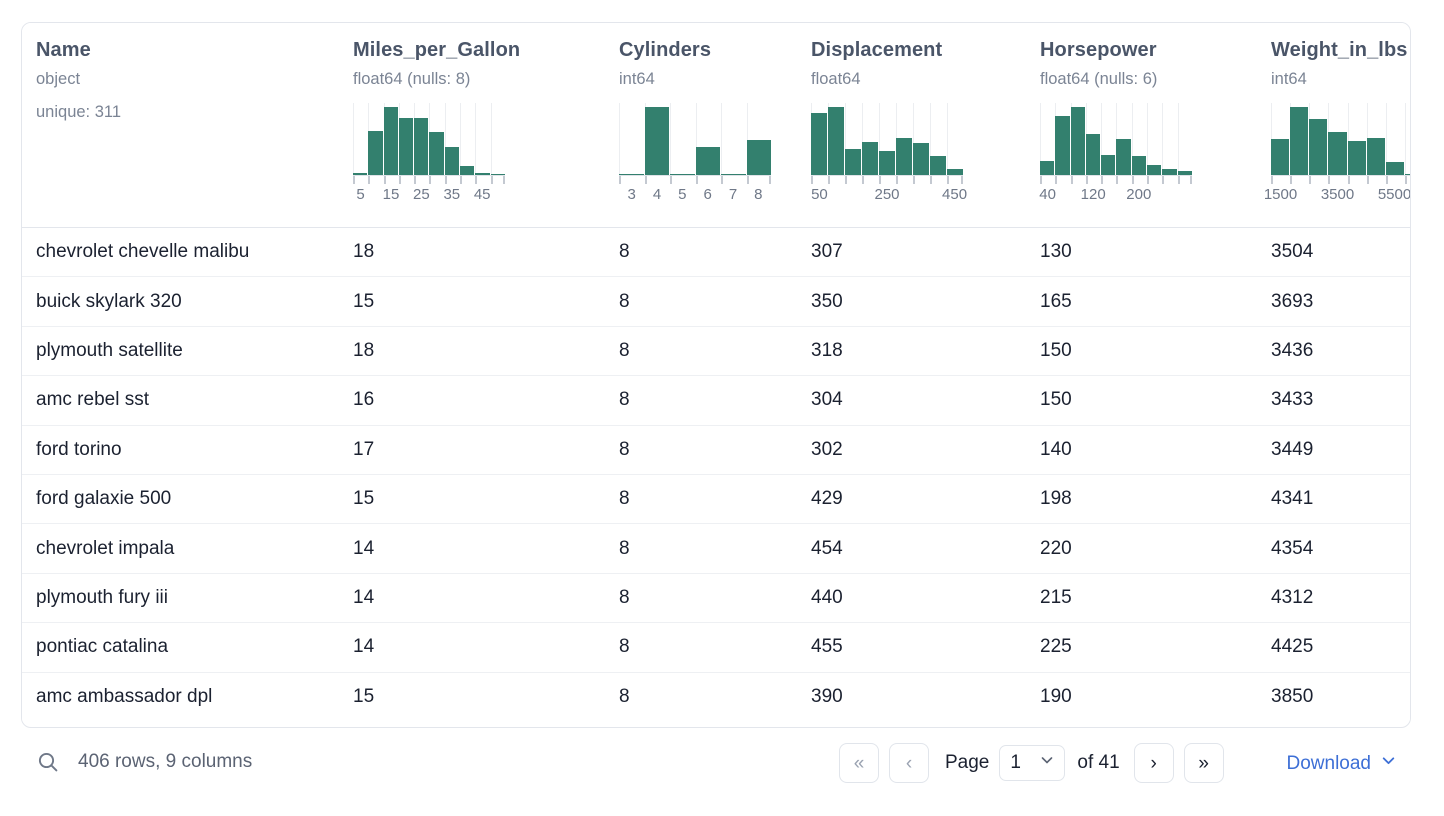 This screenshot has height=816, width=1444. Describe the element at coordinates (889, 197) in the screenshot. I see `histogram-tick-labels: 50 250 450` at that location.